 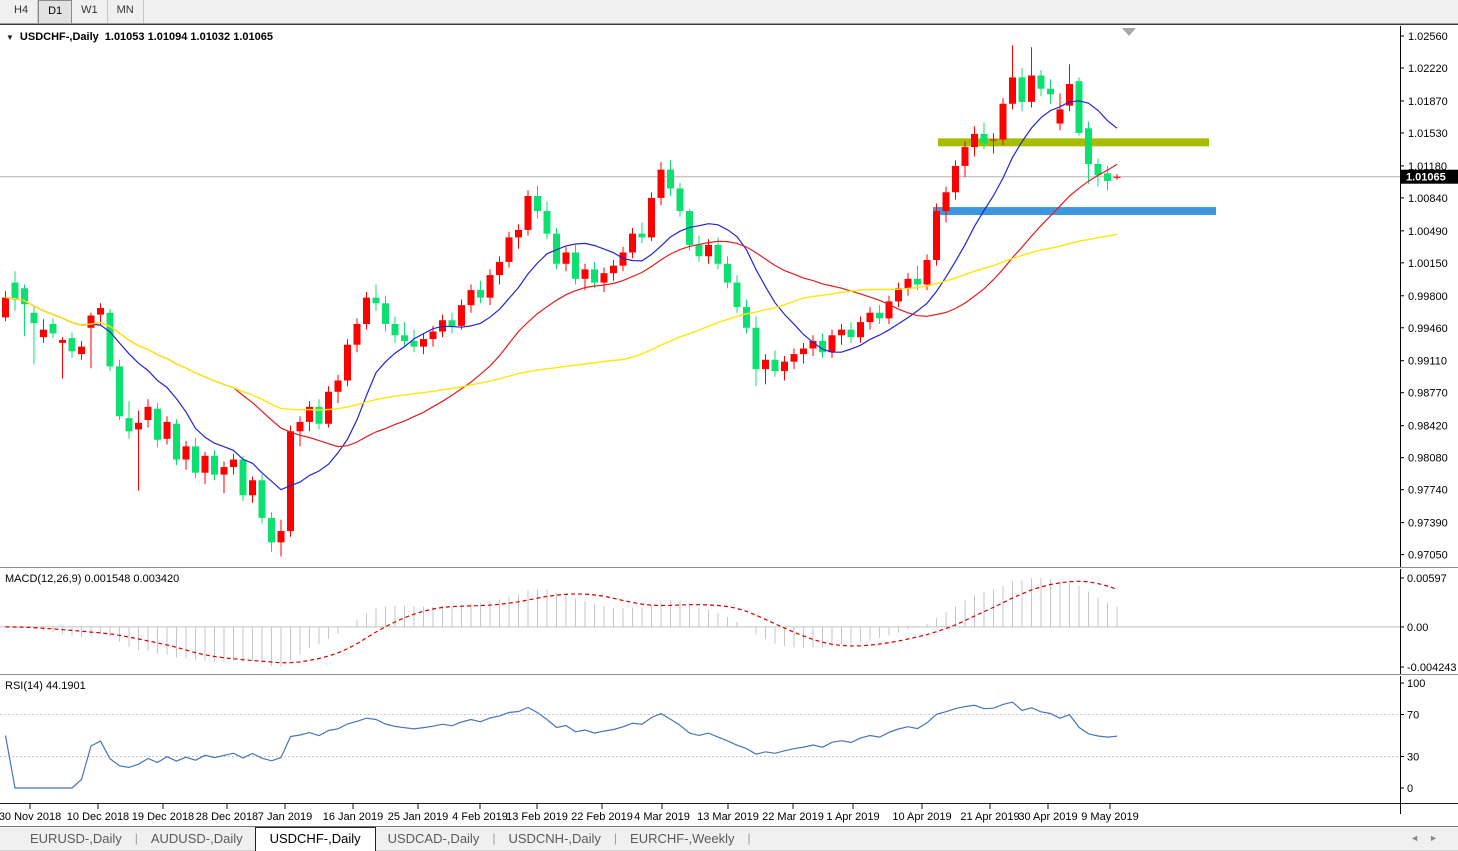 What do you see at coordinates (921, 817) in the screenshot?
I see `date-tick-label: 10 Apr 2019` at bounding box center [921, 817].